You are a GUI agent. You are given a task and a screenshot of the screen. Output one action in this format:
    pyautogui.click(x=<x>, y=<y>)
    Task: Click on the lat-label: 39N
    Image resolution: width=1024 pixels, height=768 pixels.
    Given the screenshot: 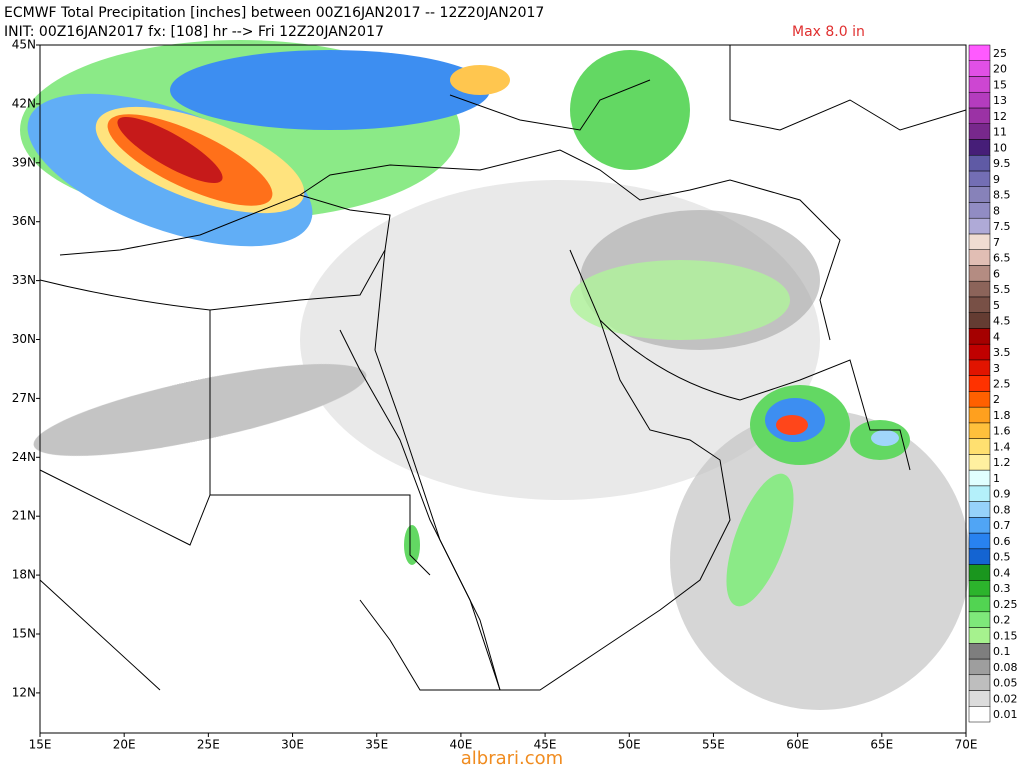 What is the action you would take?
    pyautogui.click(x=24, y=162)
    